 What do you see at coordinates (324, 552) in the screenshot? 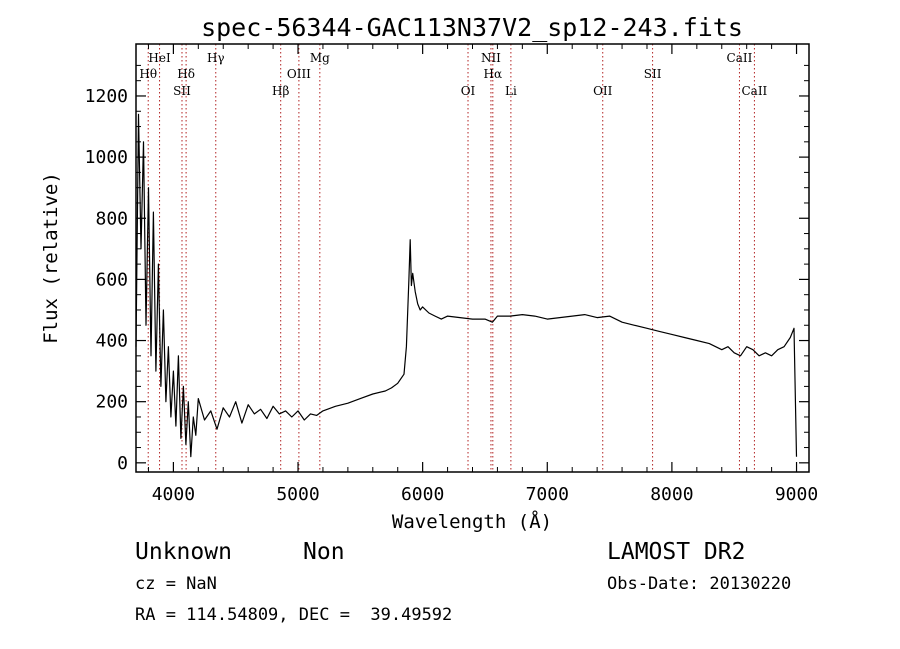
I see `object-subclass: Non` at bounding box center [324, 552].